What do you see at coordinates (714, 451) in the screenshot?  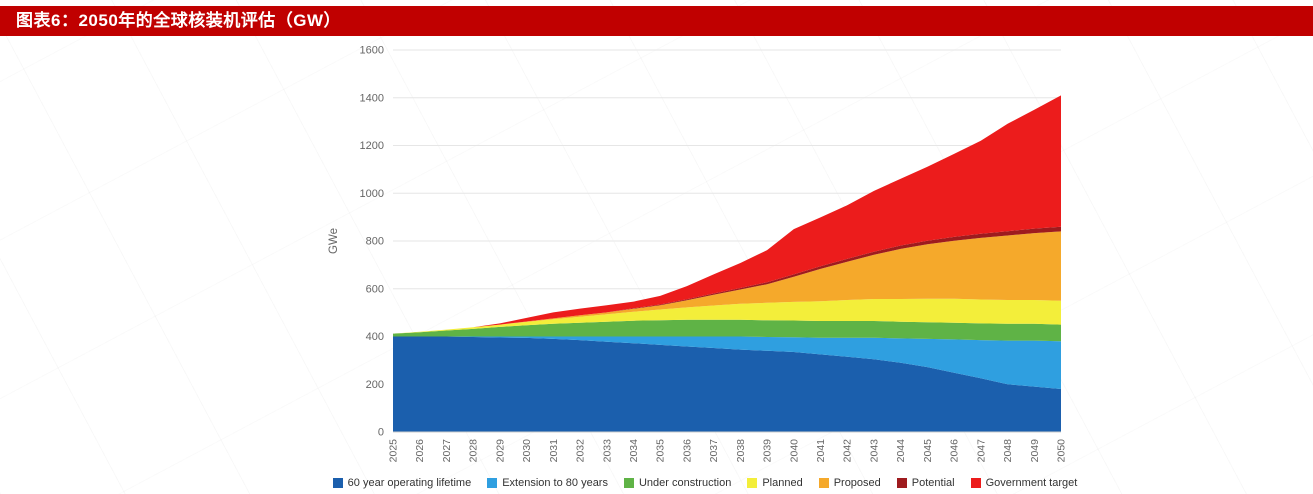 I see `svg-text: 2037` at bounding box center [714, 451].